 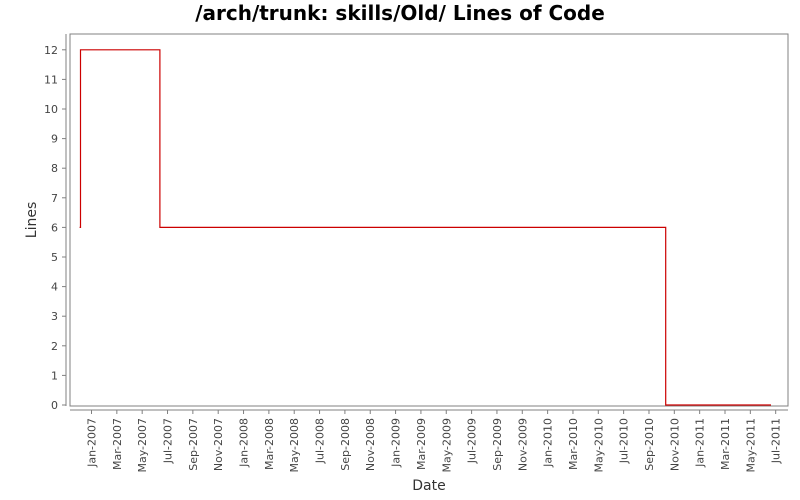 What do you see at coordinates (54, 316) in the screenshot?
I see `y-tick-label: 3` at bounding box center [54, 316].